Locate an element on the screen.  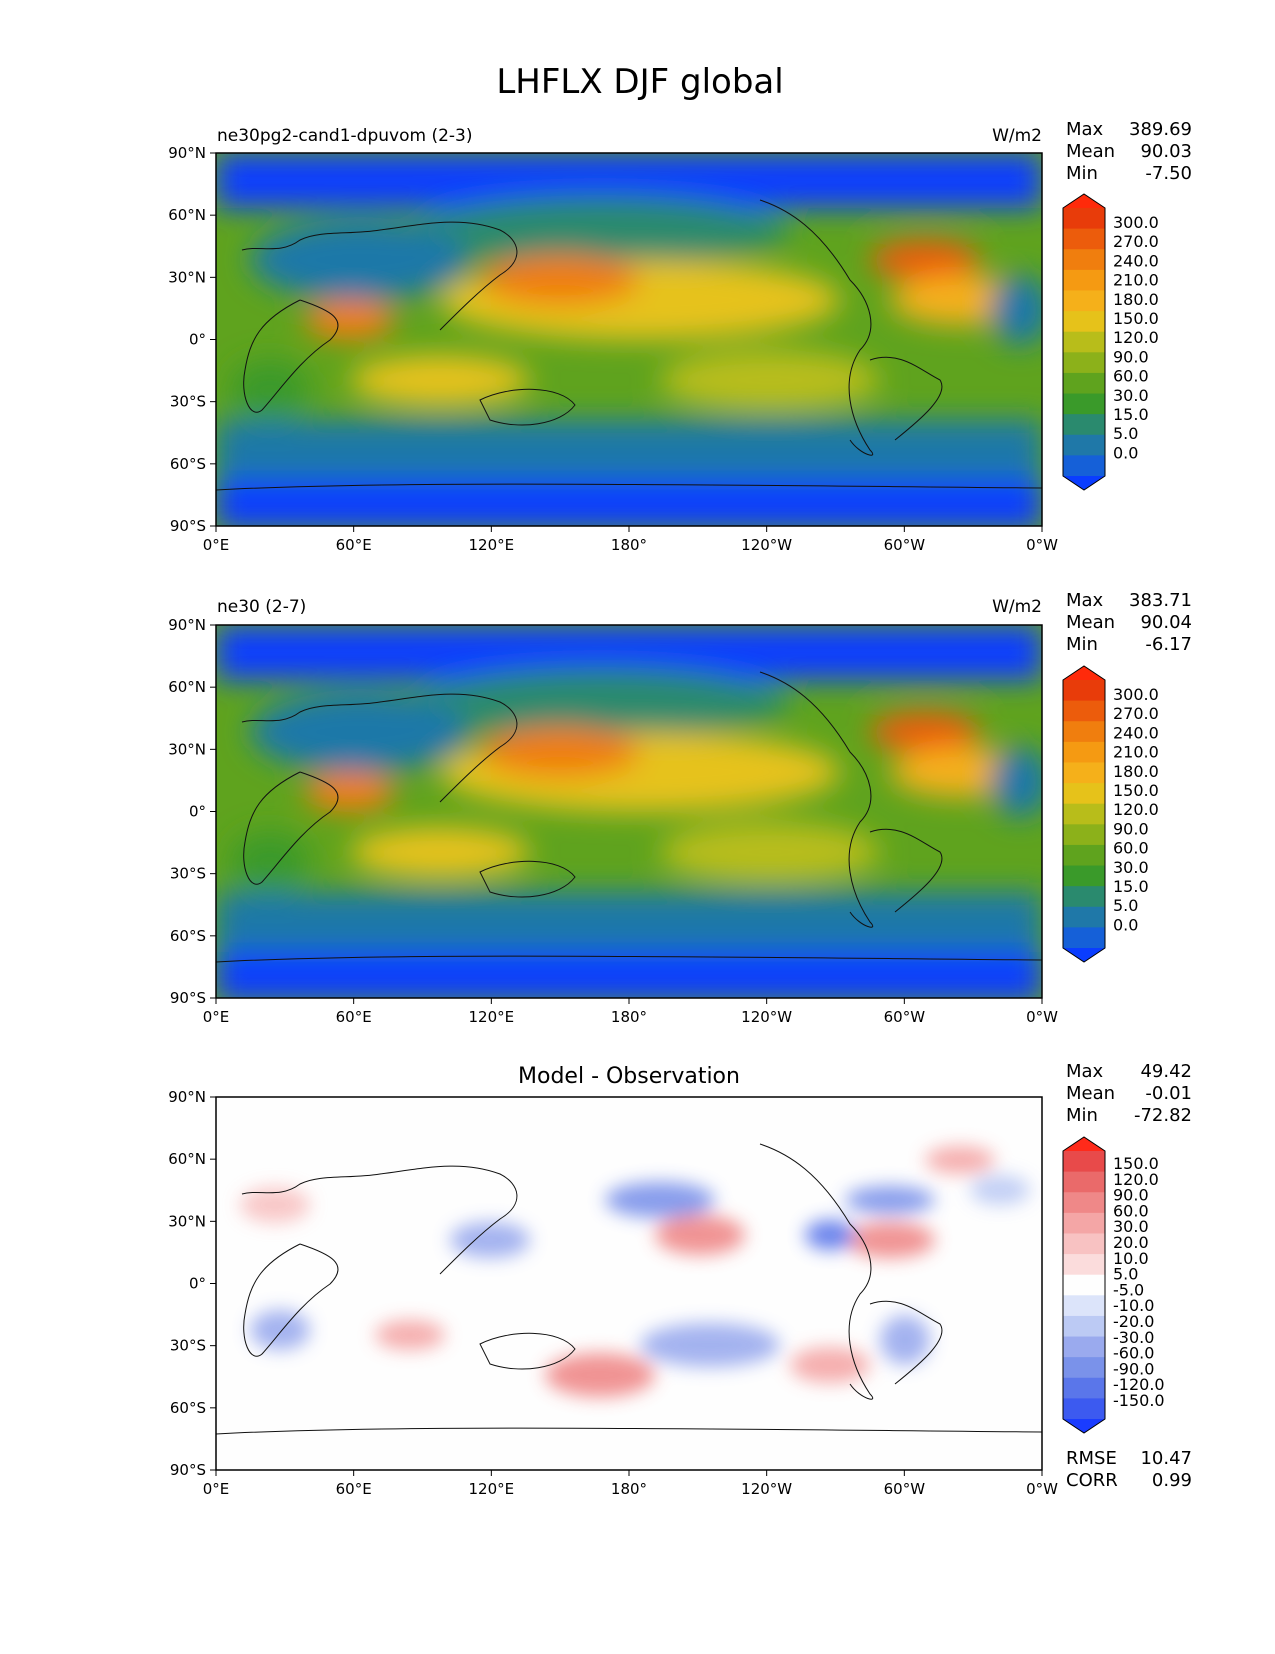
stat-corr-value: 0.99 is located at coordinates (1172, 1480).